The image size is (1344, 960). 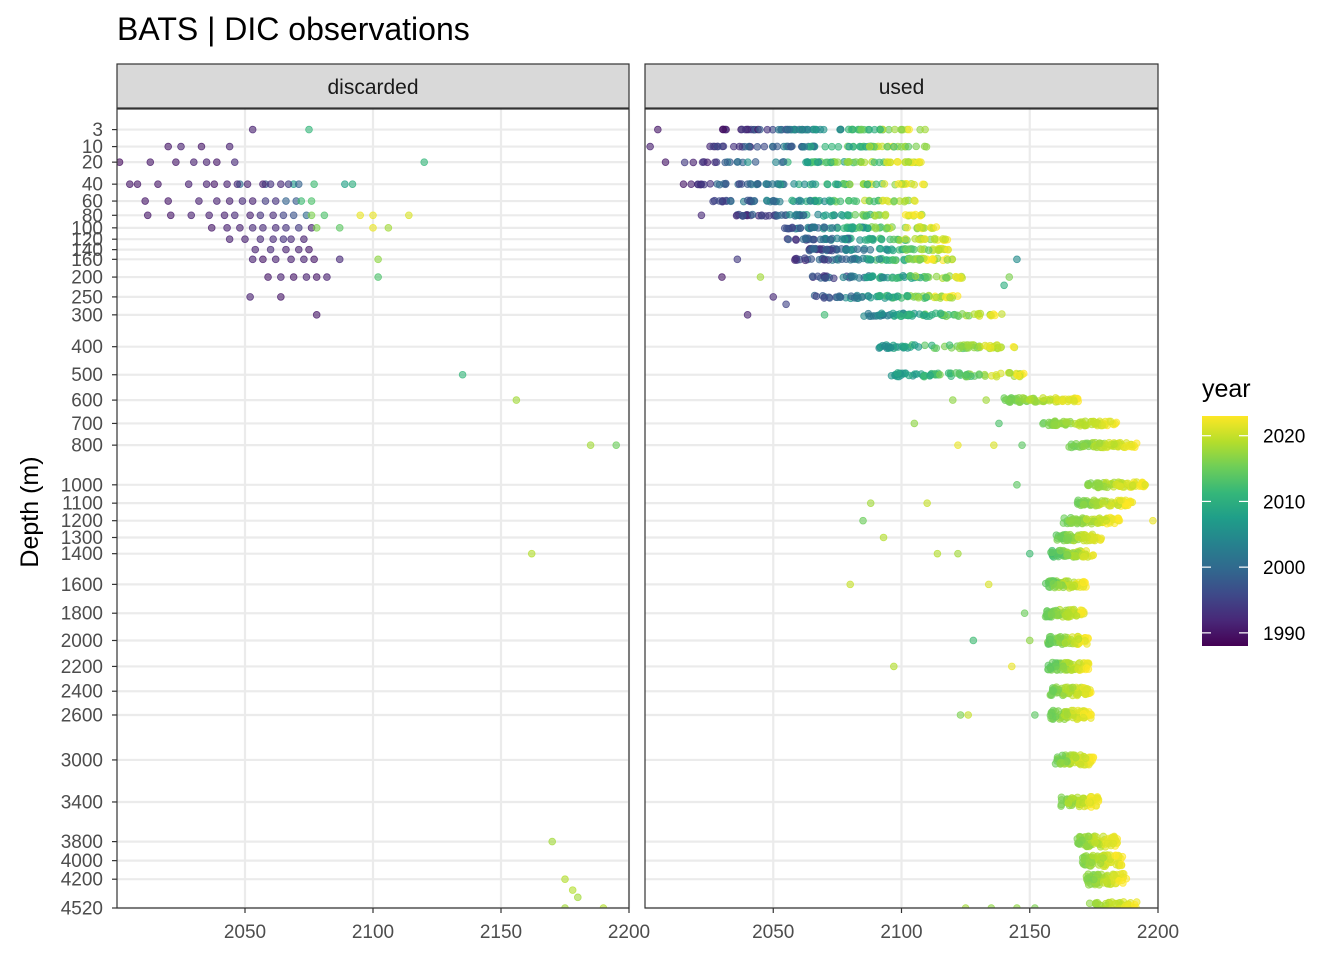 I want to click on x-axis-used: 2050 2100 2150 2200, so click(x=965, y=925).